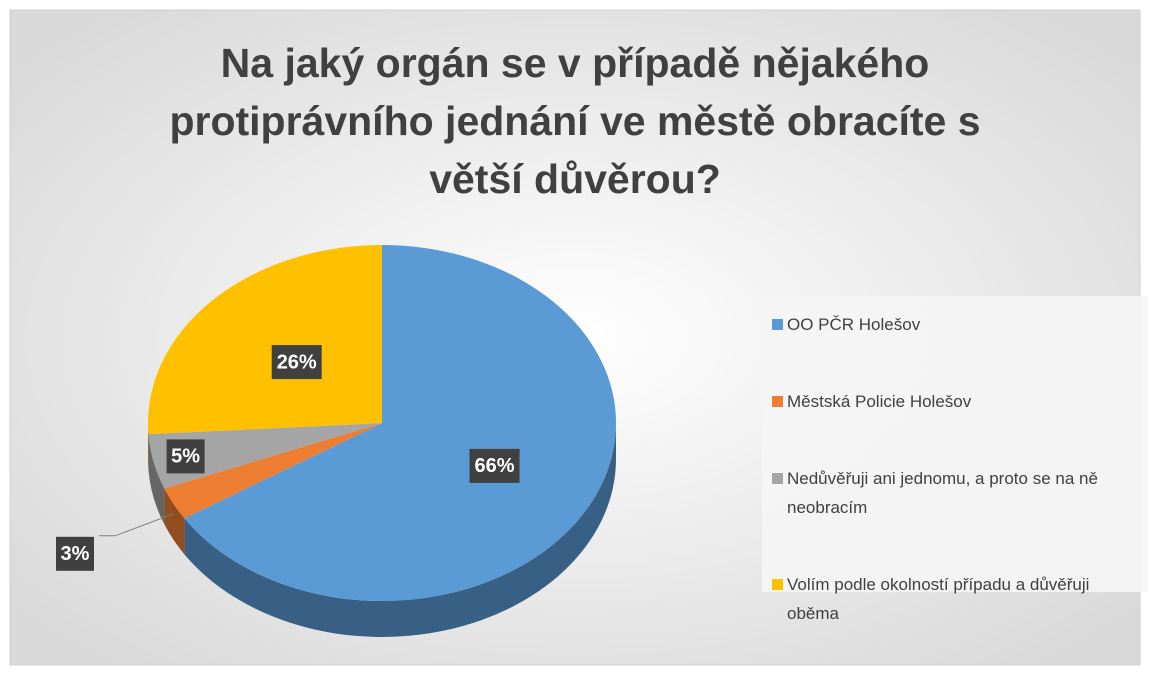 This screenshot has width=1151, height=675. I want to click on legend-item: OO PČR Holešov, so click(947, 324).